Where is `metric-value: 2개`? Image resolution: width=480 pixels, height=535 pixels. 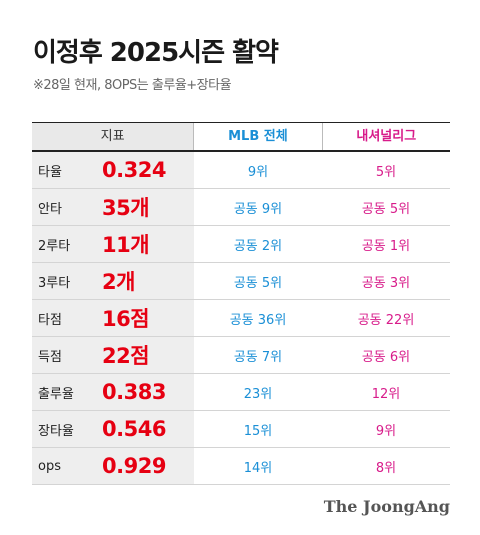
metric-value: 2개 is located at coordinates (118, 282).